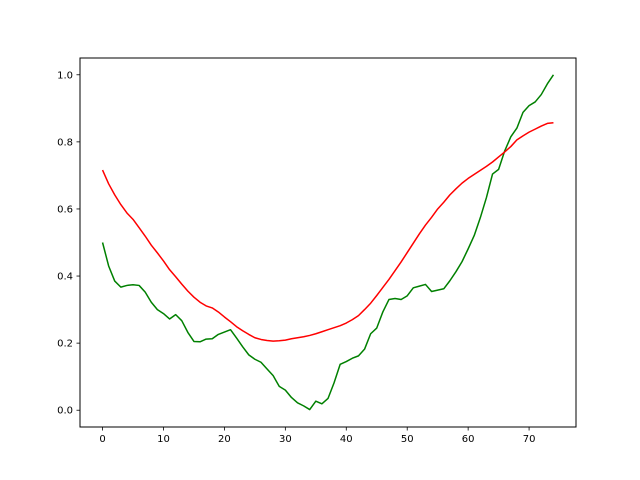 The width and height of the screenshot is (640, 480). I want to click on x-tick-label: 60, so click(468, 439).